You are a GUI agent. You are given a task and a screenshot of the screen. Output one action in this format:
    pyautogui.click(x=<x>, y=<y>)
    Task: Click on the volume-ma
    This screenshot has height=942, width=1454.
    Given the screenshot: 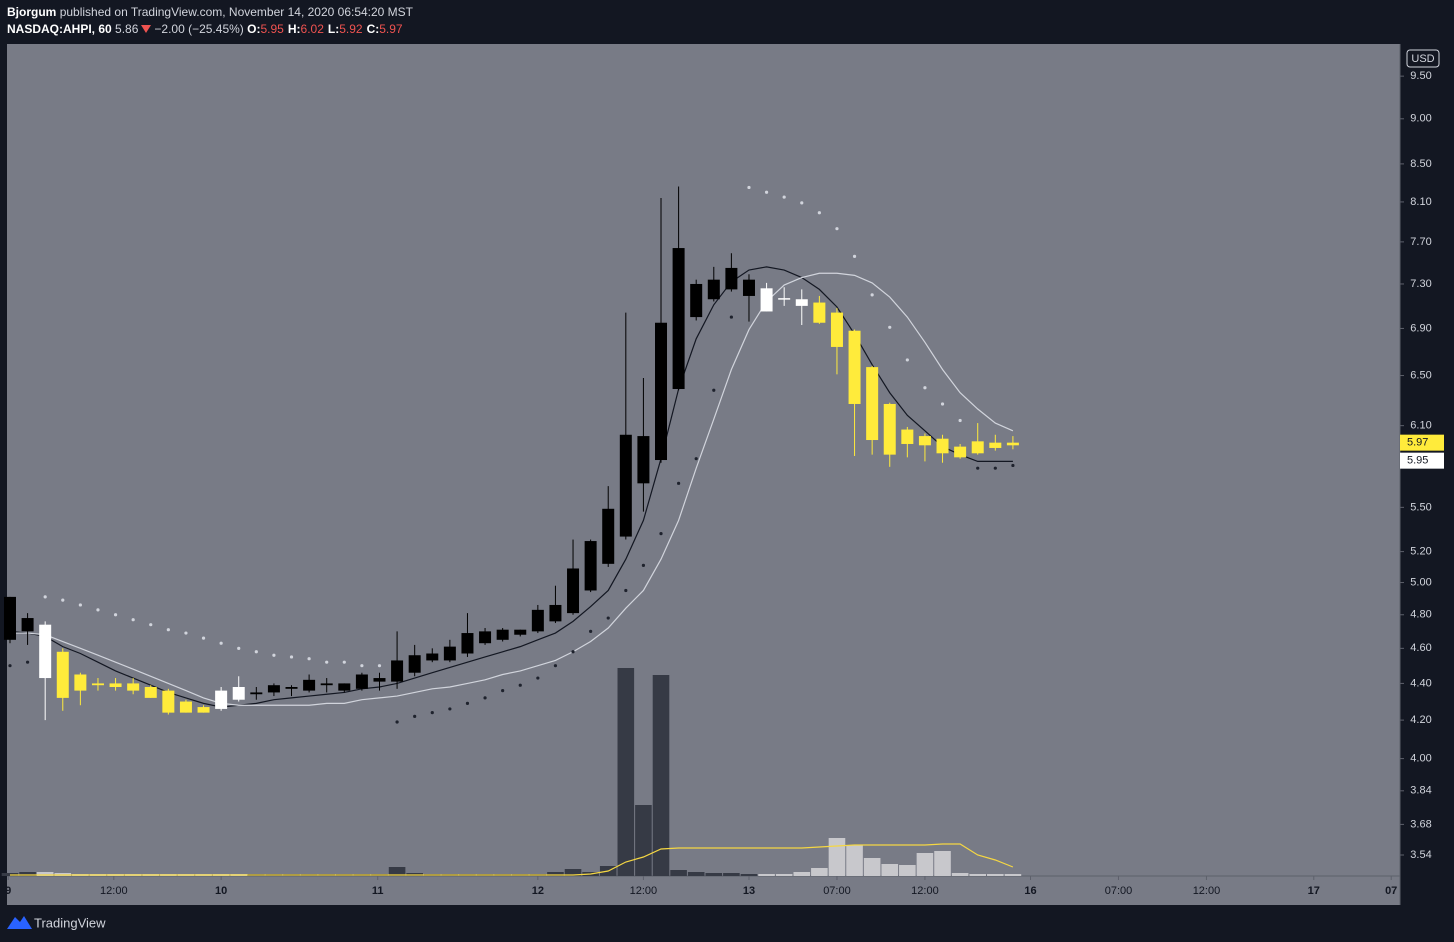 What is the action you would take?
    pyautogui.click(x=511, y=859)
    